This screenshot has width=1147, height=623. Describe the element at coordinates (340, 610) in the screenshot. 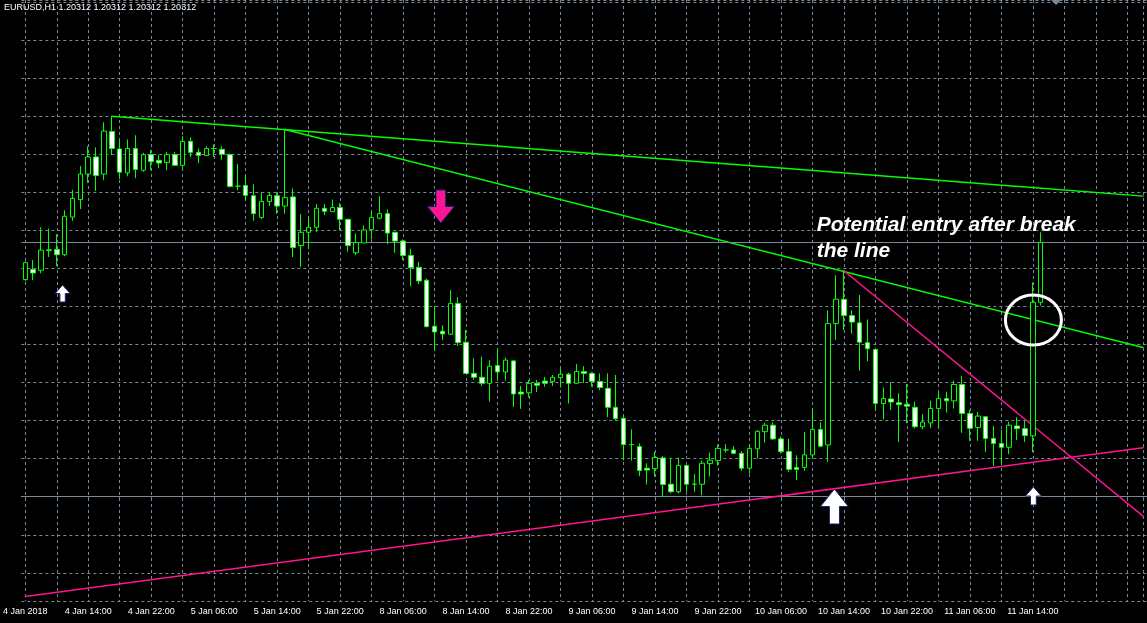

I see `x-tick-label: 5 Jan 22:00` at that location.